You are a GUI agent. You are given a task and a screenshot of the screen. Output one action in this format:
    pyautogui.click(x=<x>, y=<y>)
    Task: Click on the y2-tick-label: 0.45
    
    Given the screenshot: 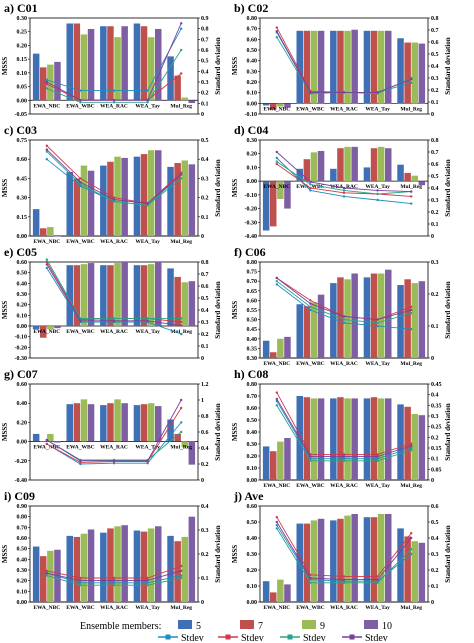 What is the action you would take?
    pyautogui.click(x=436, y=385)
    